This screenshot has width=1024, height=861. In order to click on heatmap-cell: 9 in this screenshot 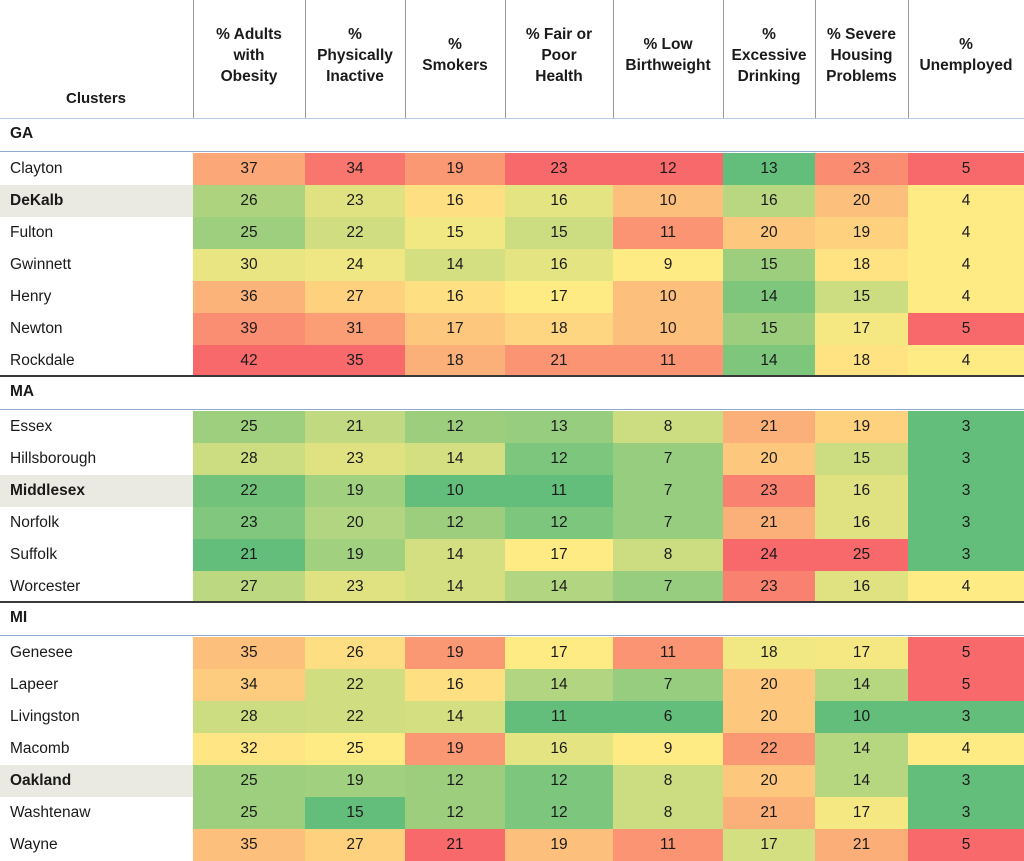, I will do `click(668, 749)`.